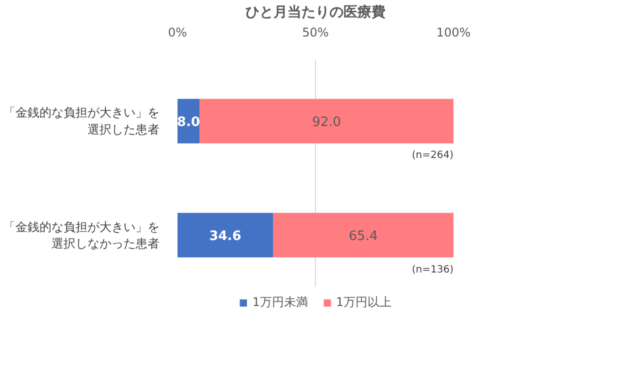 This screenshot has width=634, height=372. I want to click on data-label: 65.4, so click(363, 236).